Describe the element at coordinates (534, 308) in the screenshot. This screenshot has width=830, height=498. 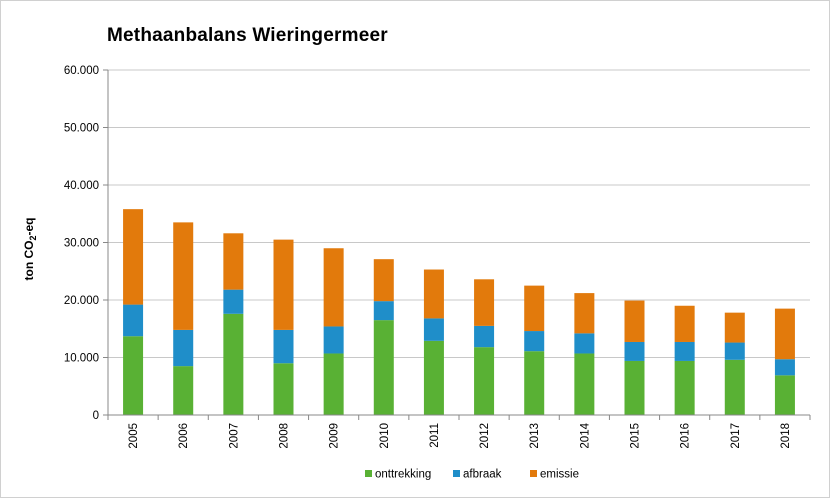
I see `bar-emissie-2013` at that location.